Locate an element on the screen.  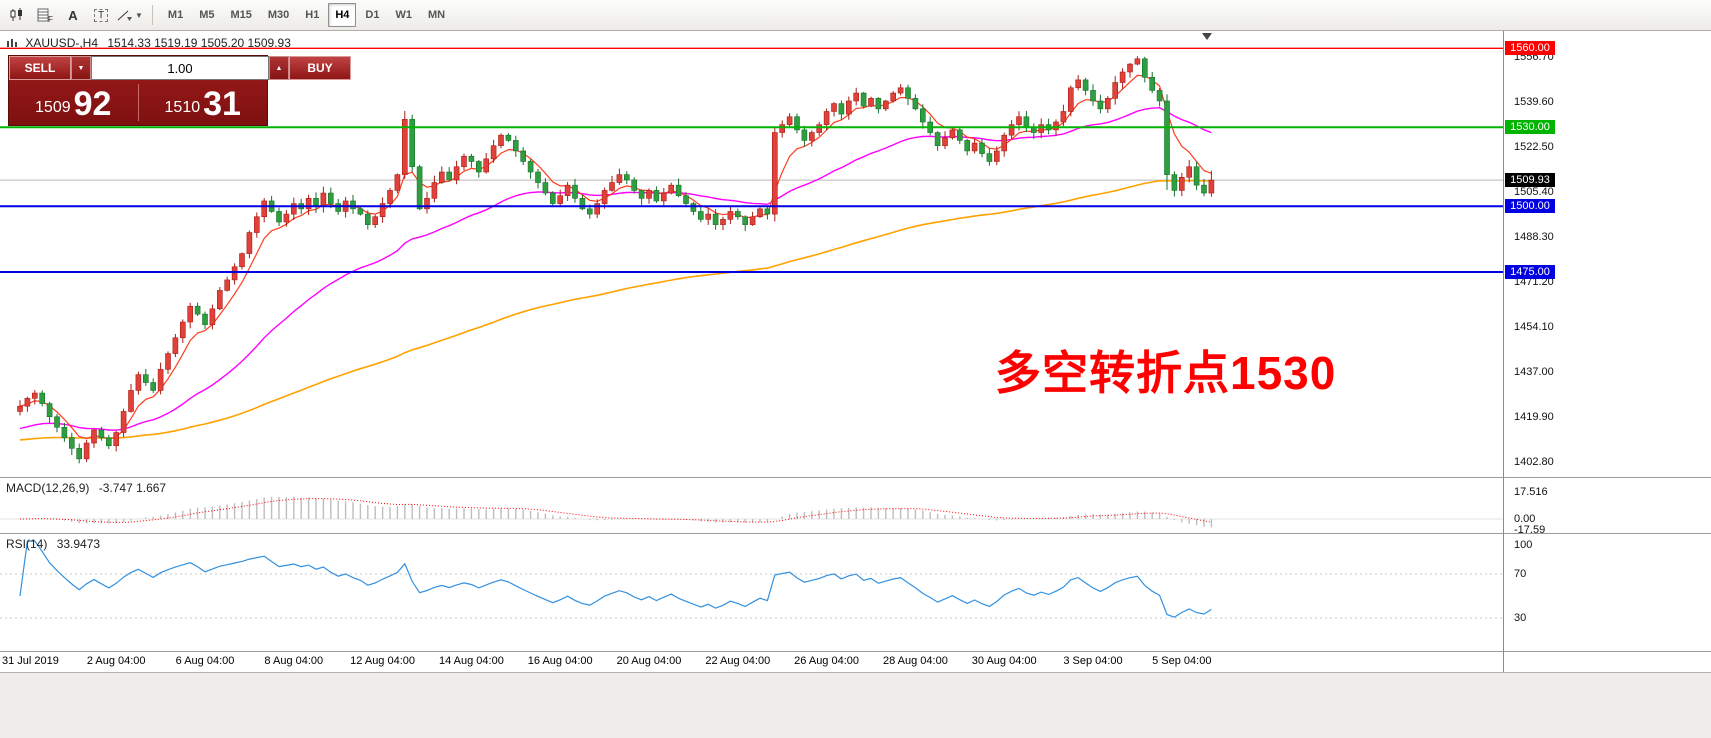
time-axis-label: 5 Sep 04:00 is located at coordinates (1182, 661).